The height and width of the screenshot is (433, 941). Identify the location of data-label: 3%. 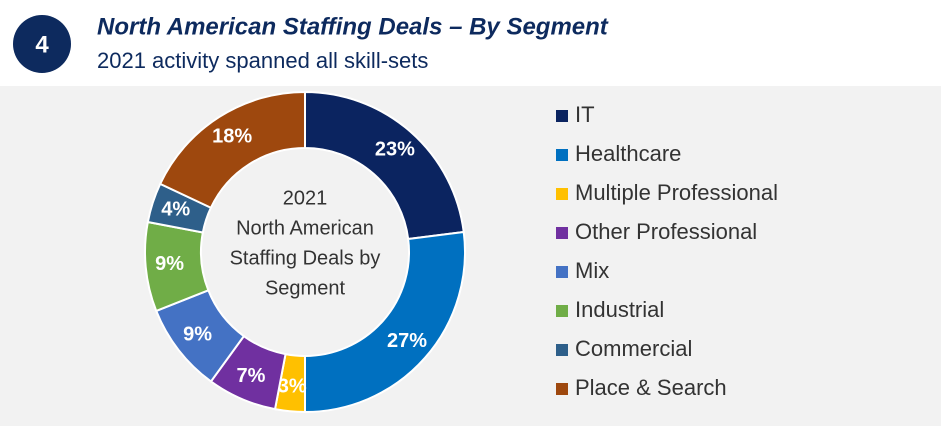
(292, 387).